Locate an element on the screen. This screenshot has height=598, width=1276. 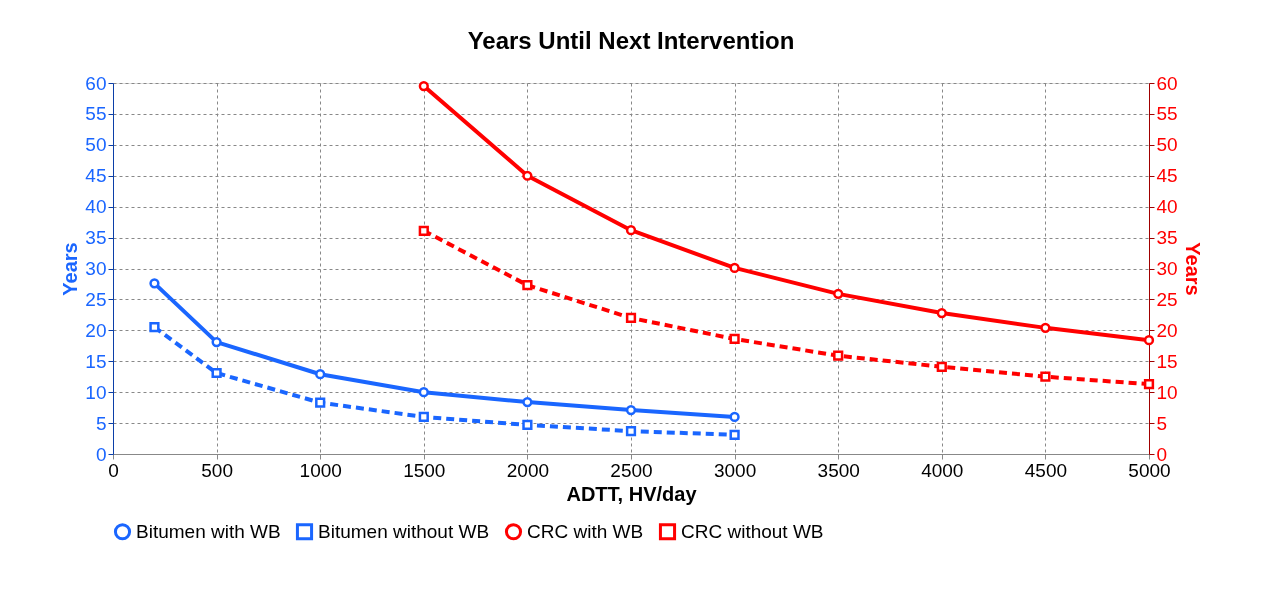
x-tick-label: 4000 is located at coordinates (942, 470).